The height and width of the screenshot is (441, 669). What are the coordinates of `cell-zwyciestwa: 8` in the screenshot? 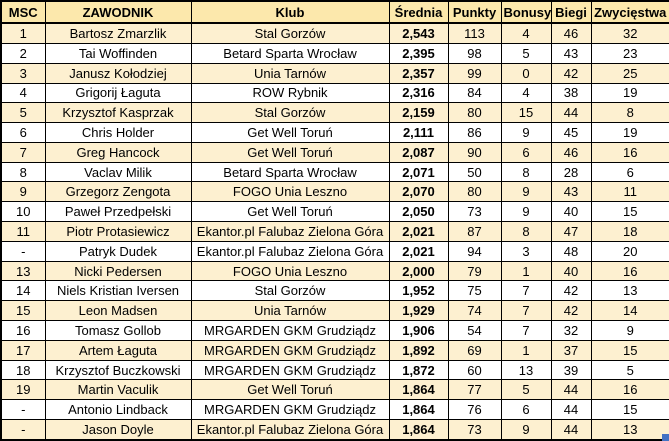 It's located at (629, 113).